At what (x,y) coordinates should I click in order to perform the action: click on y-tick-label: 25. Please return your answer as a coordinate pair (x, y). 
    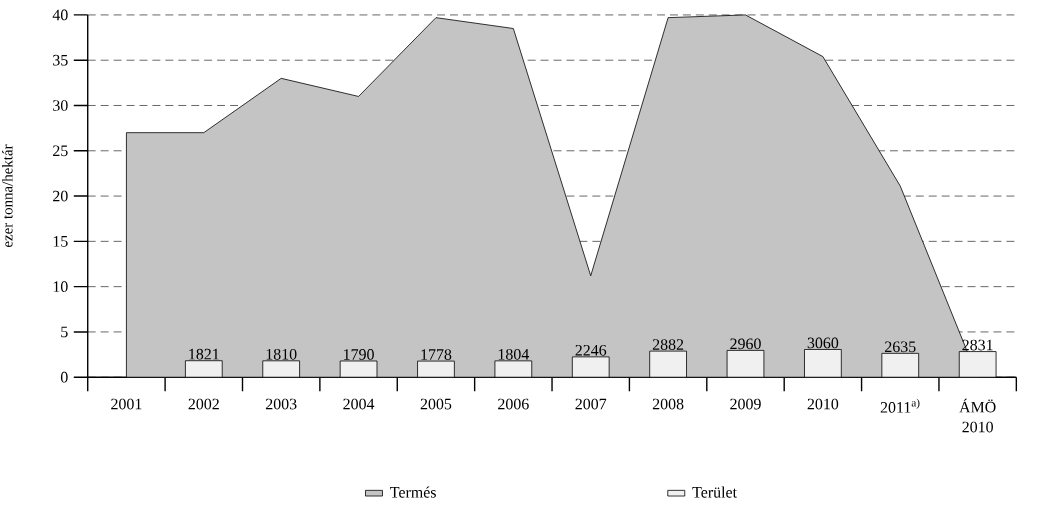
    Looking at the image, I should click on (60, 151).